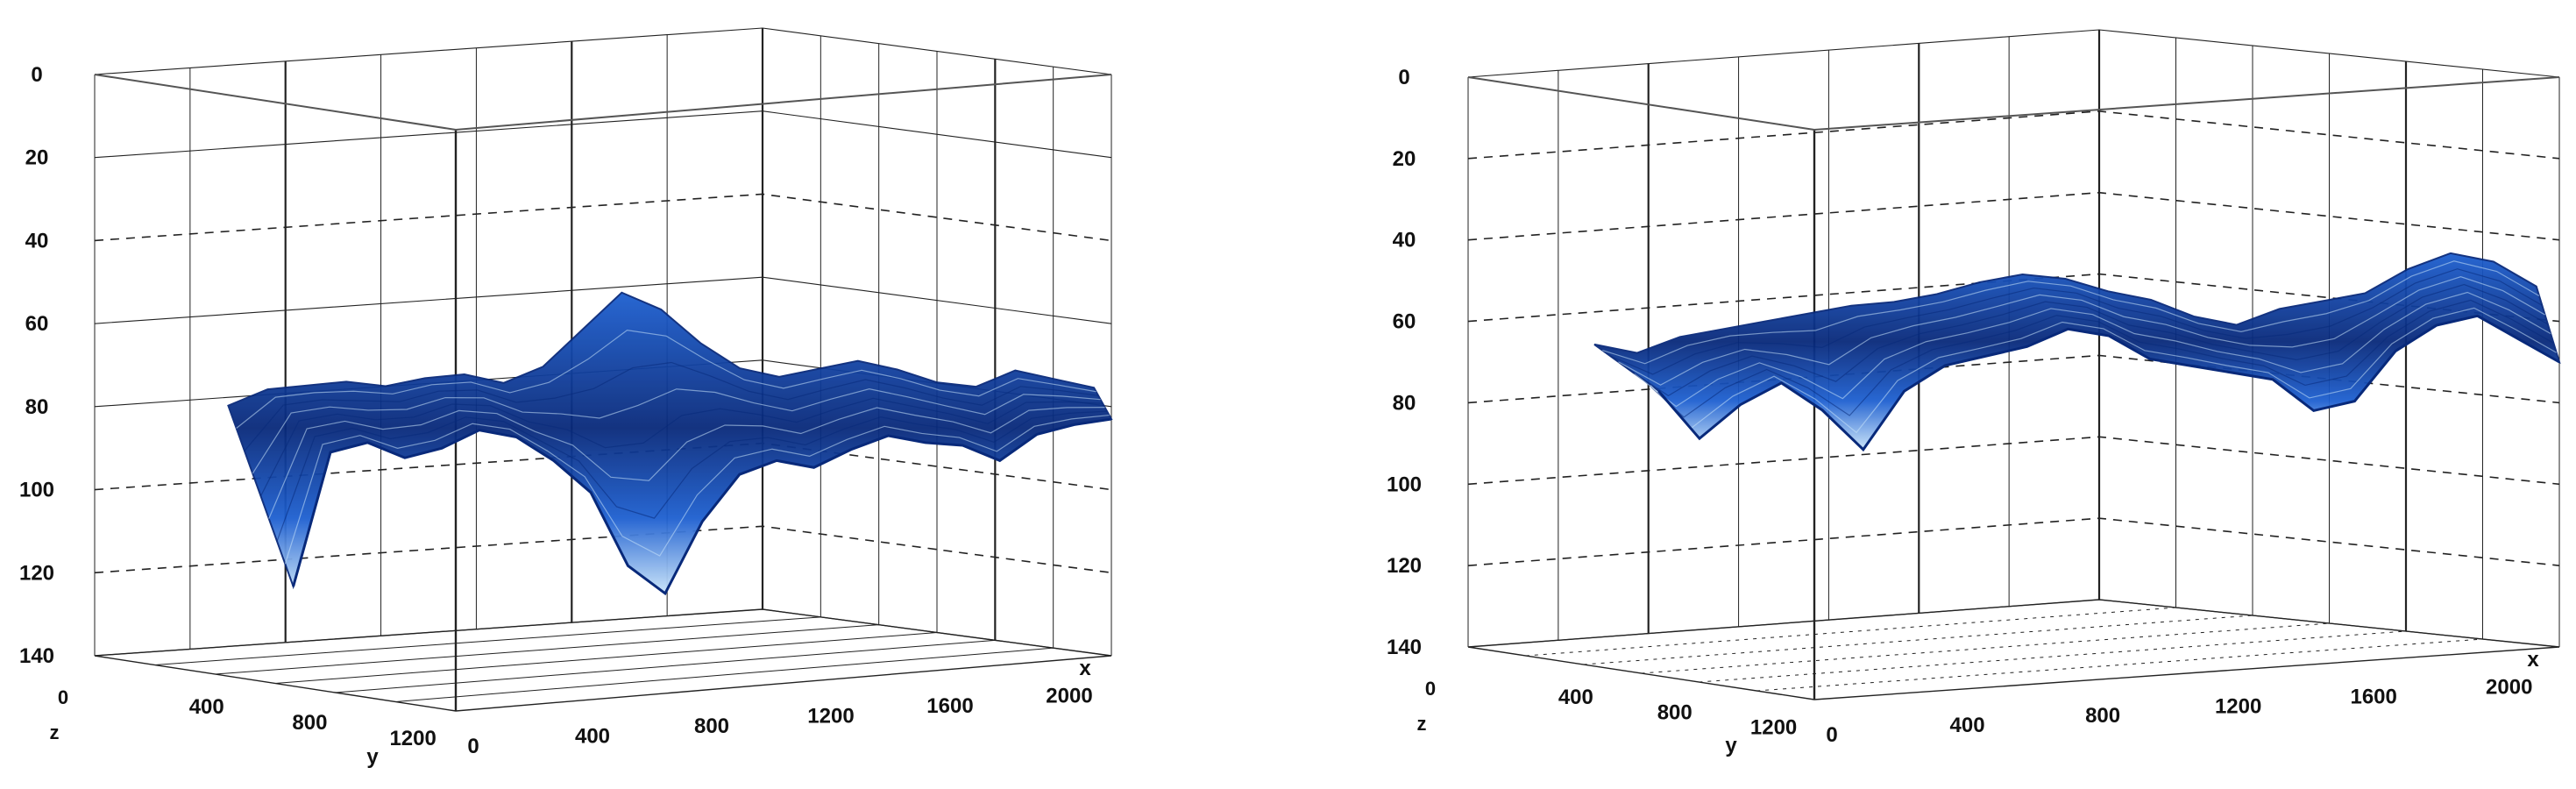  I want to click on plot2-z-tick-60: 60, so click(1404, 322).